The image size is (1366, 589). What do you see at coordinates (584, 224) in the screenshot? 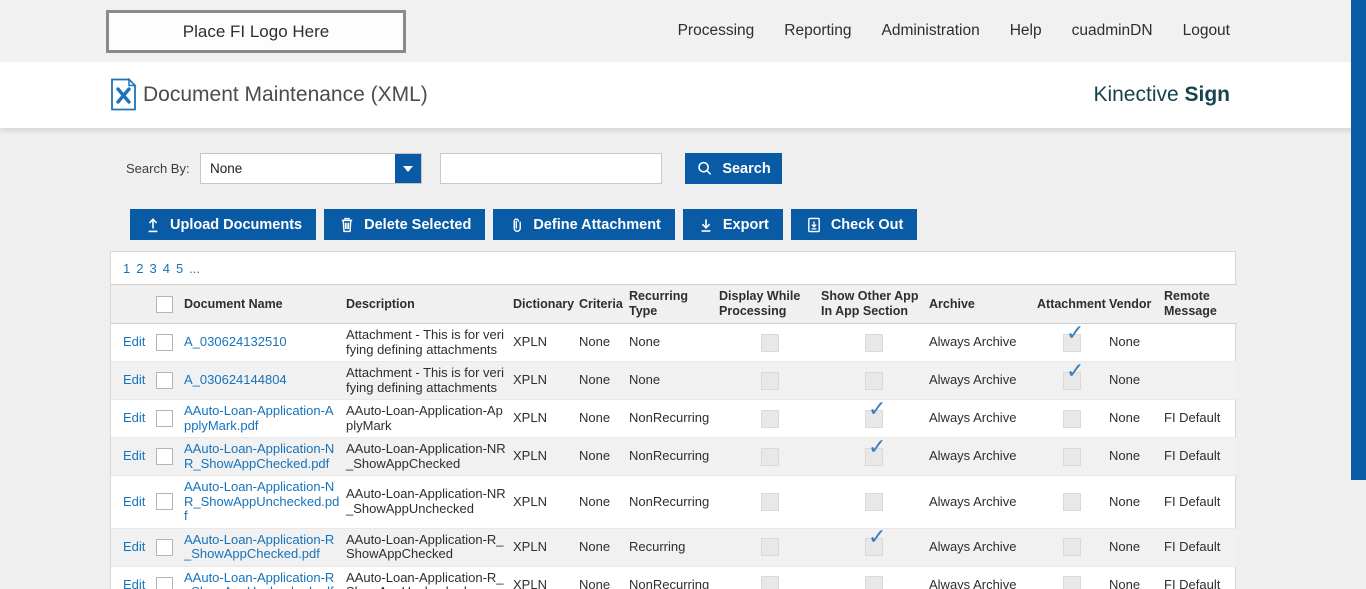
I see `define-attachment-button: Define Attachment` at bounding box center [584, 224].